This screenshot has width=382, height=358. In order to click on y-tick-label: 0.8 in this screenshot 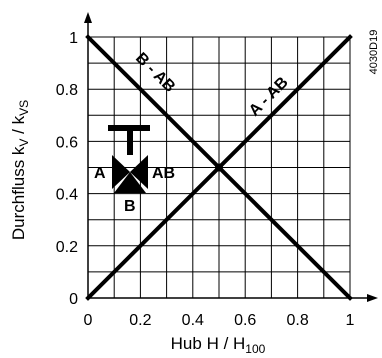, I will do `click(67, 90)`.